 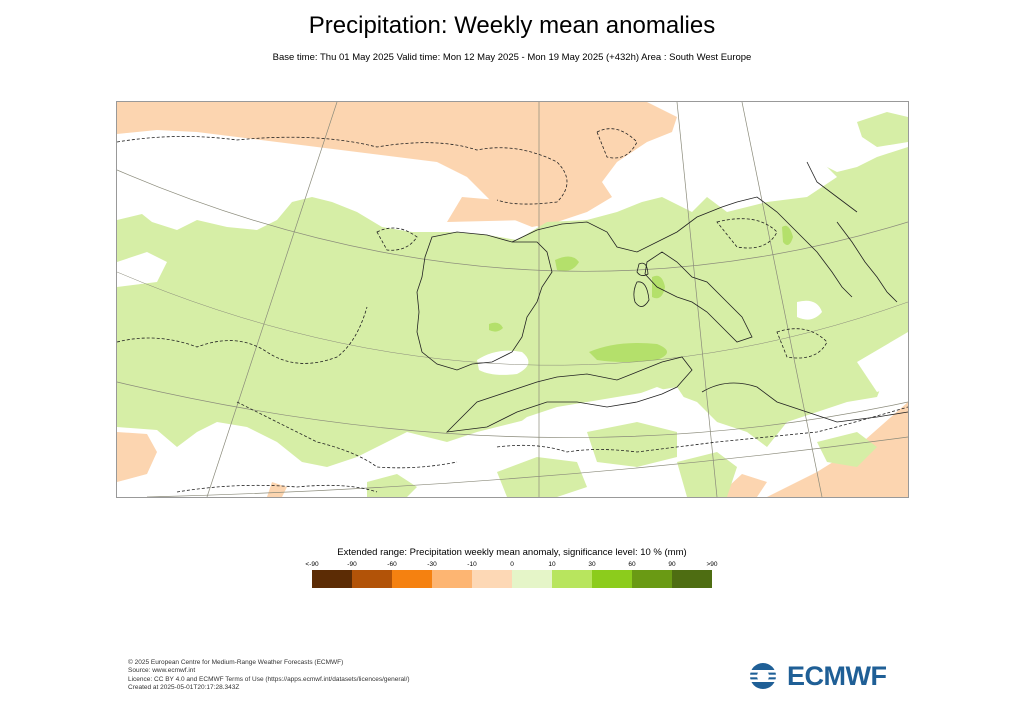 I want to click on legend-tick-label: 10, so click(x=552, y=564).